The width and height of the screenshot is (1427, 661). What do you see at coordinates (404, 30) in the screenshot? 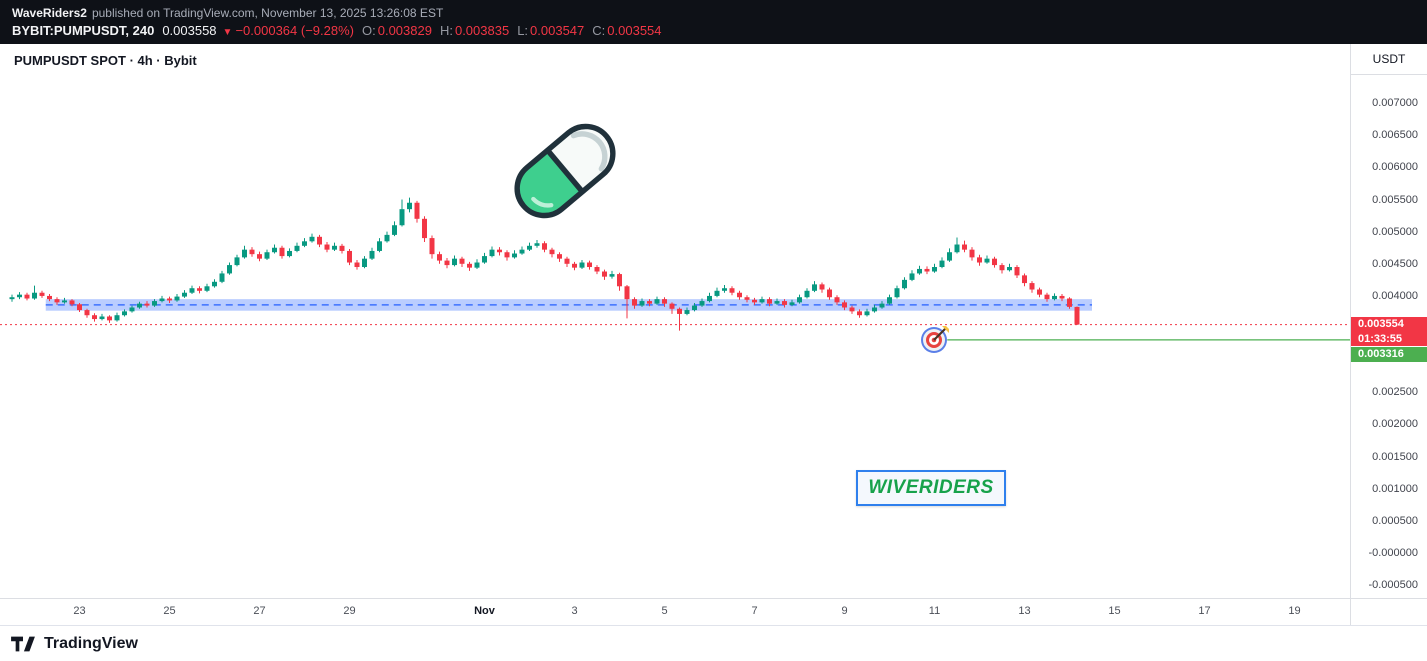
I see `ohlc-value: 0.003829` at bounding box center [404, 30].